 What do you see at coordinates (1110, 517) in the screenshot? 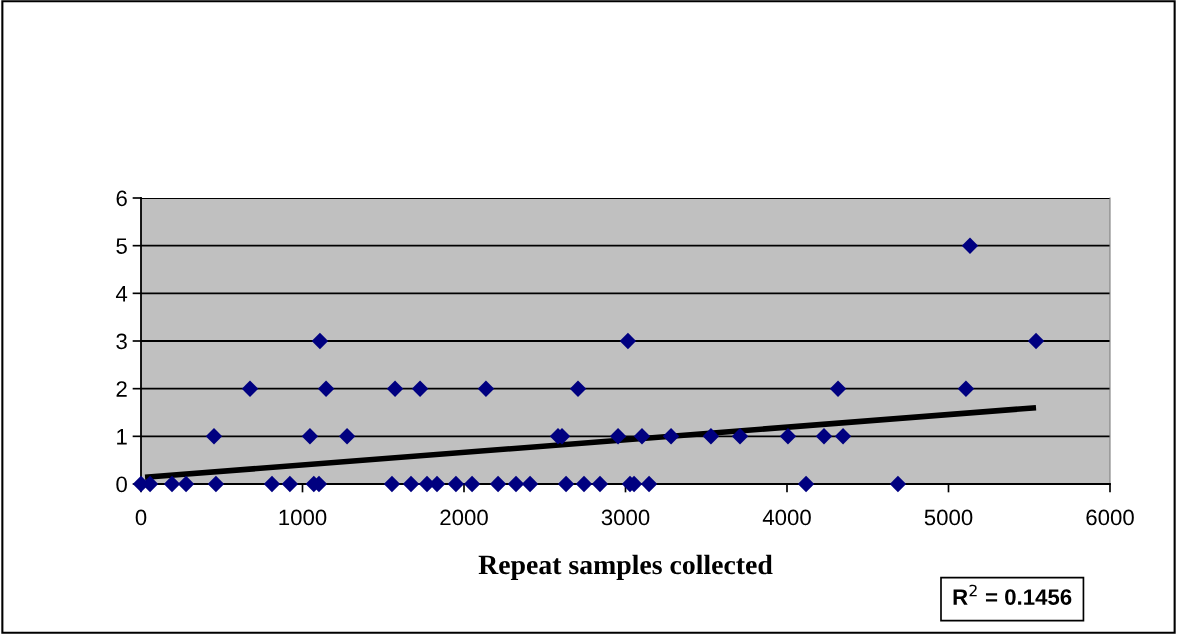
I see `x-tick-label: 6000` at bounding box center [1110, 517].